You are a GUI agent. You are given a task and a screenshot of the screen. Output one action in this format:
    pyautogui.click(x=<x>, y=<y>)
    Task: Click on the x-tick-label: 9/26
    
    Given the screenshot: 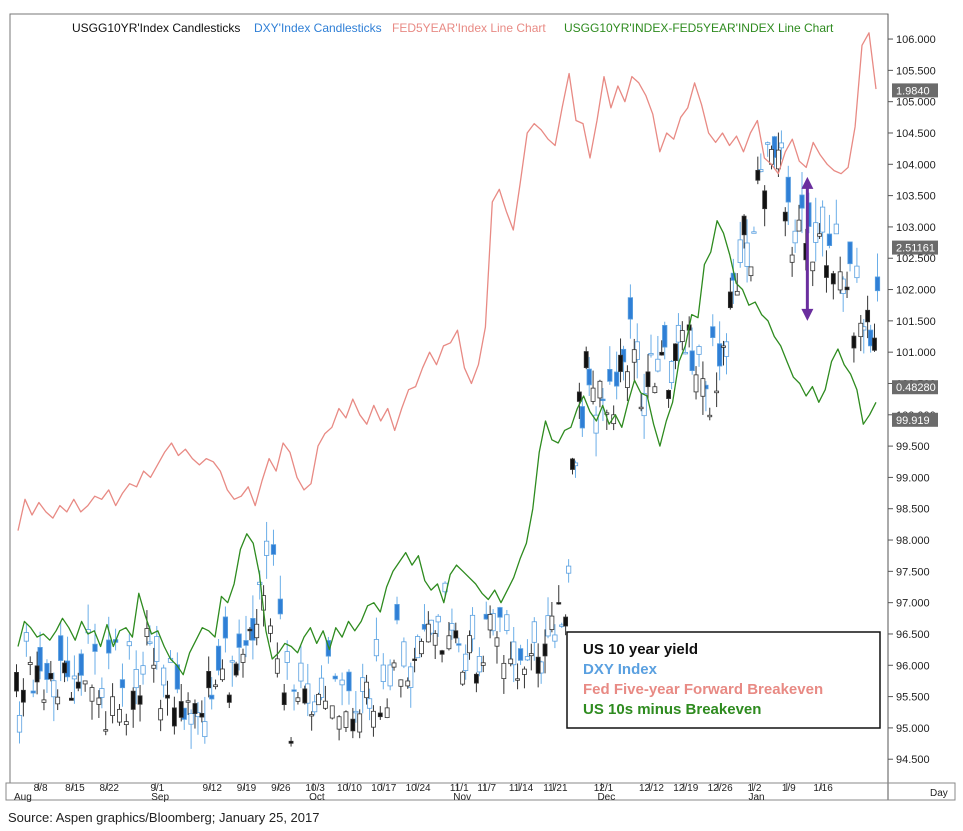 What is the action you would take?
    pyautogui.click(x=281, y=788)
    